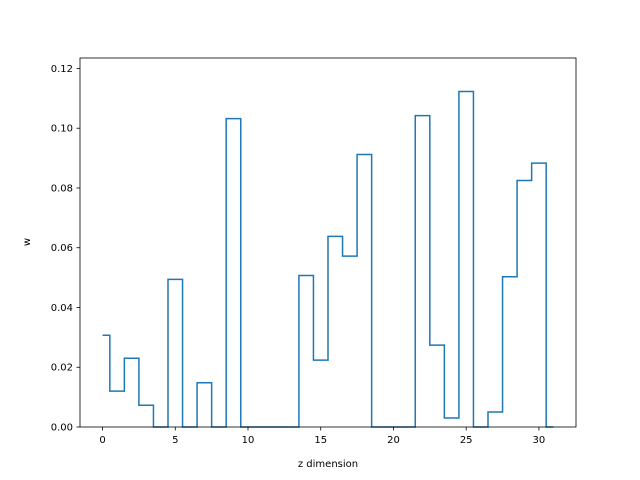  Describe the element at coordinates (393, 440) in the screenshot. I see `x-tick-label: 20` at that location.